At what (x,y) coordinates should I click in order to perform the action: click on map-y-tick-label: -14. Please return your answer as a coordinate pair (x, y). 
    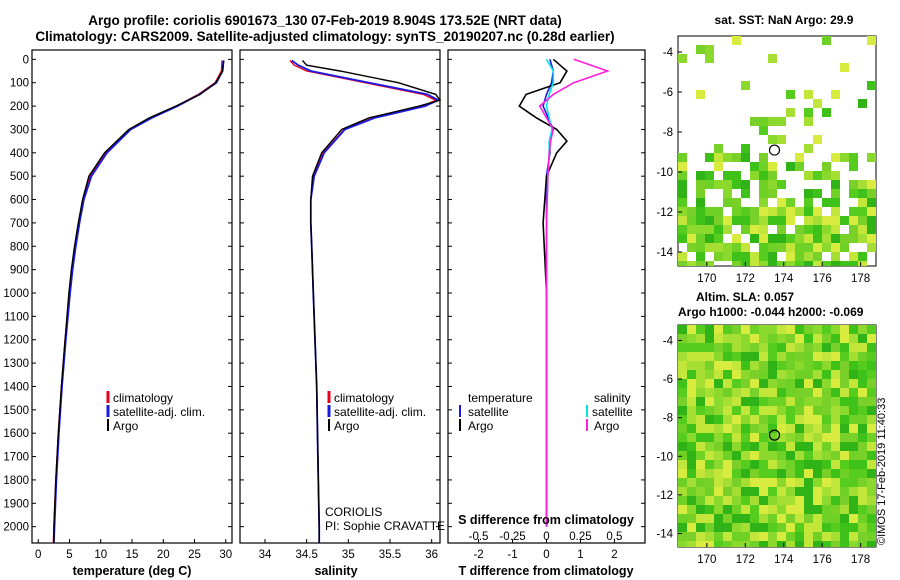
    Looking at the image, I should click on (664, 253).